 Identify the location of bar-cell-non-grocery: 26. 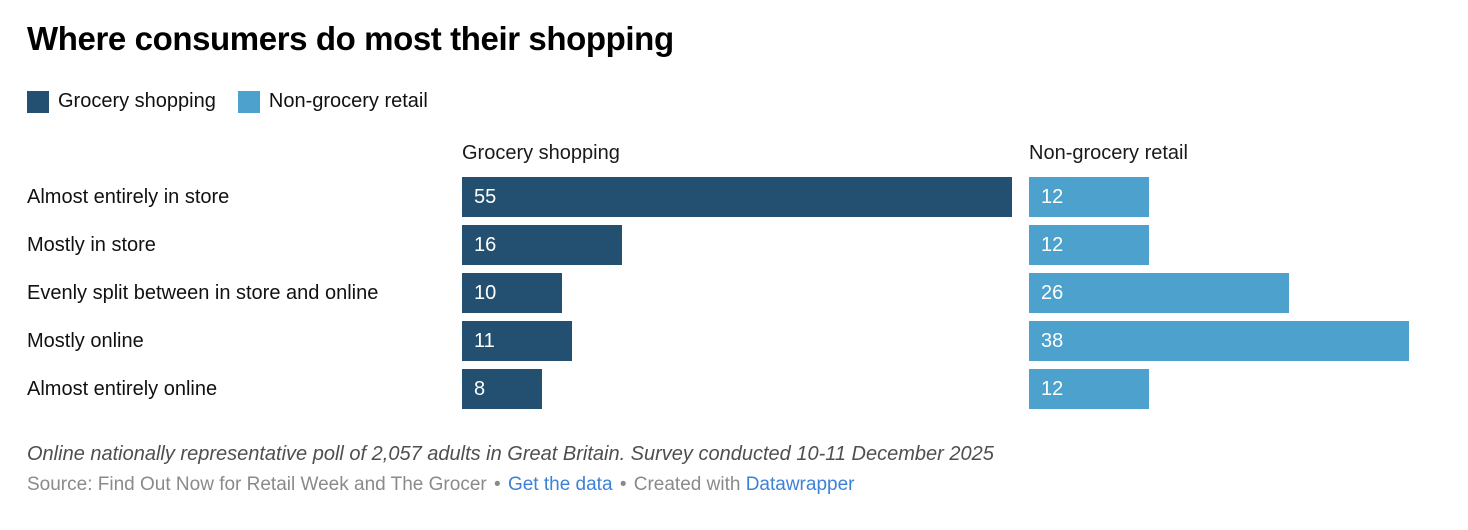
(1235, 293).